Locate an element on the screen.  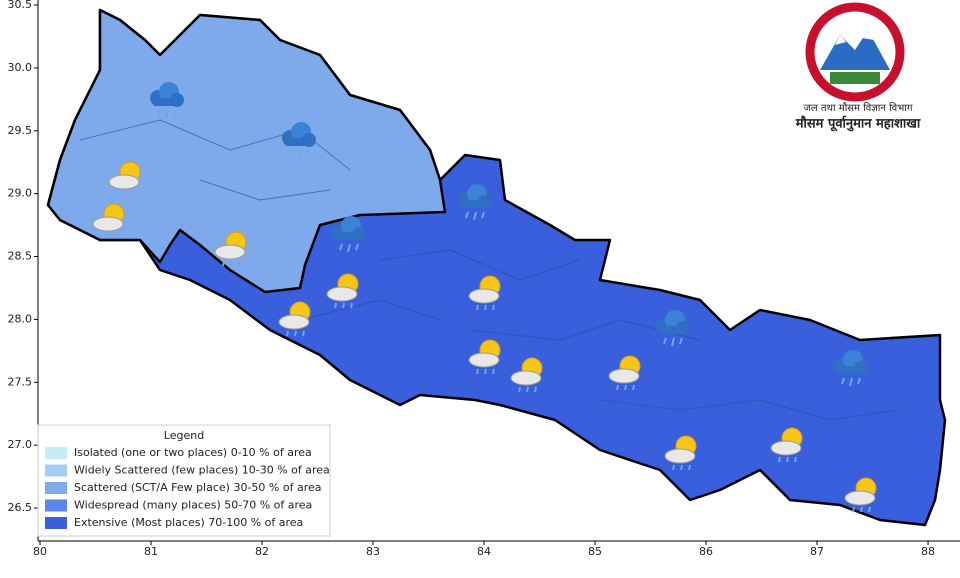
x-tick-label: 81 is located at coordinates (151, 551).